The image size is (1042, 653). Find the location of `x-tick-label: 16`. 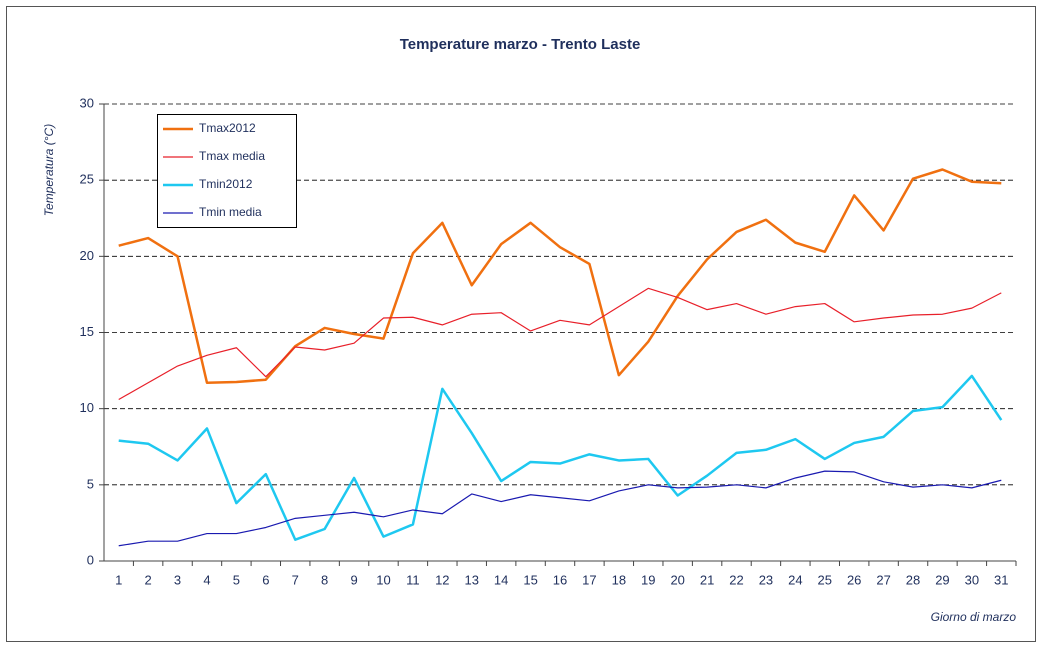

x-tick-label: 16 is located at coordinates (560, 579).